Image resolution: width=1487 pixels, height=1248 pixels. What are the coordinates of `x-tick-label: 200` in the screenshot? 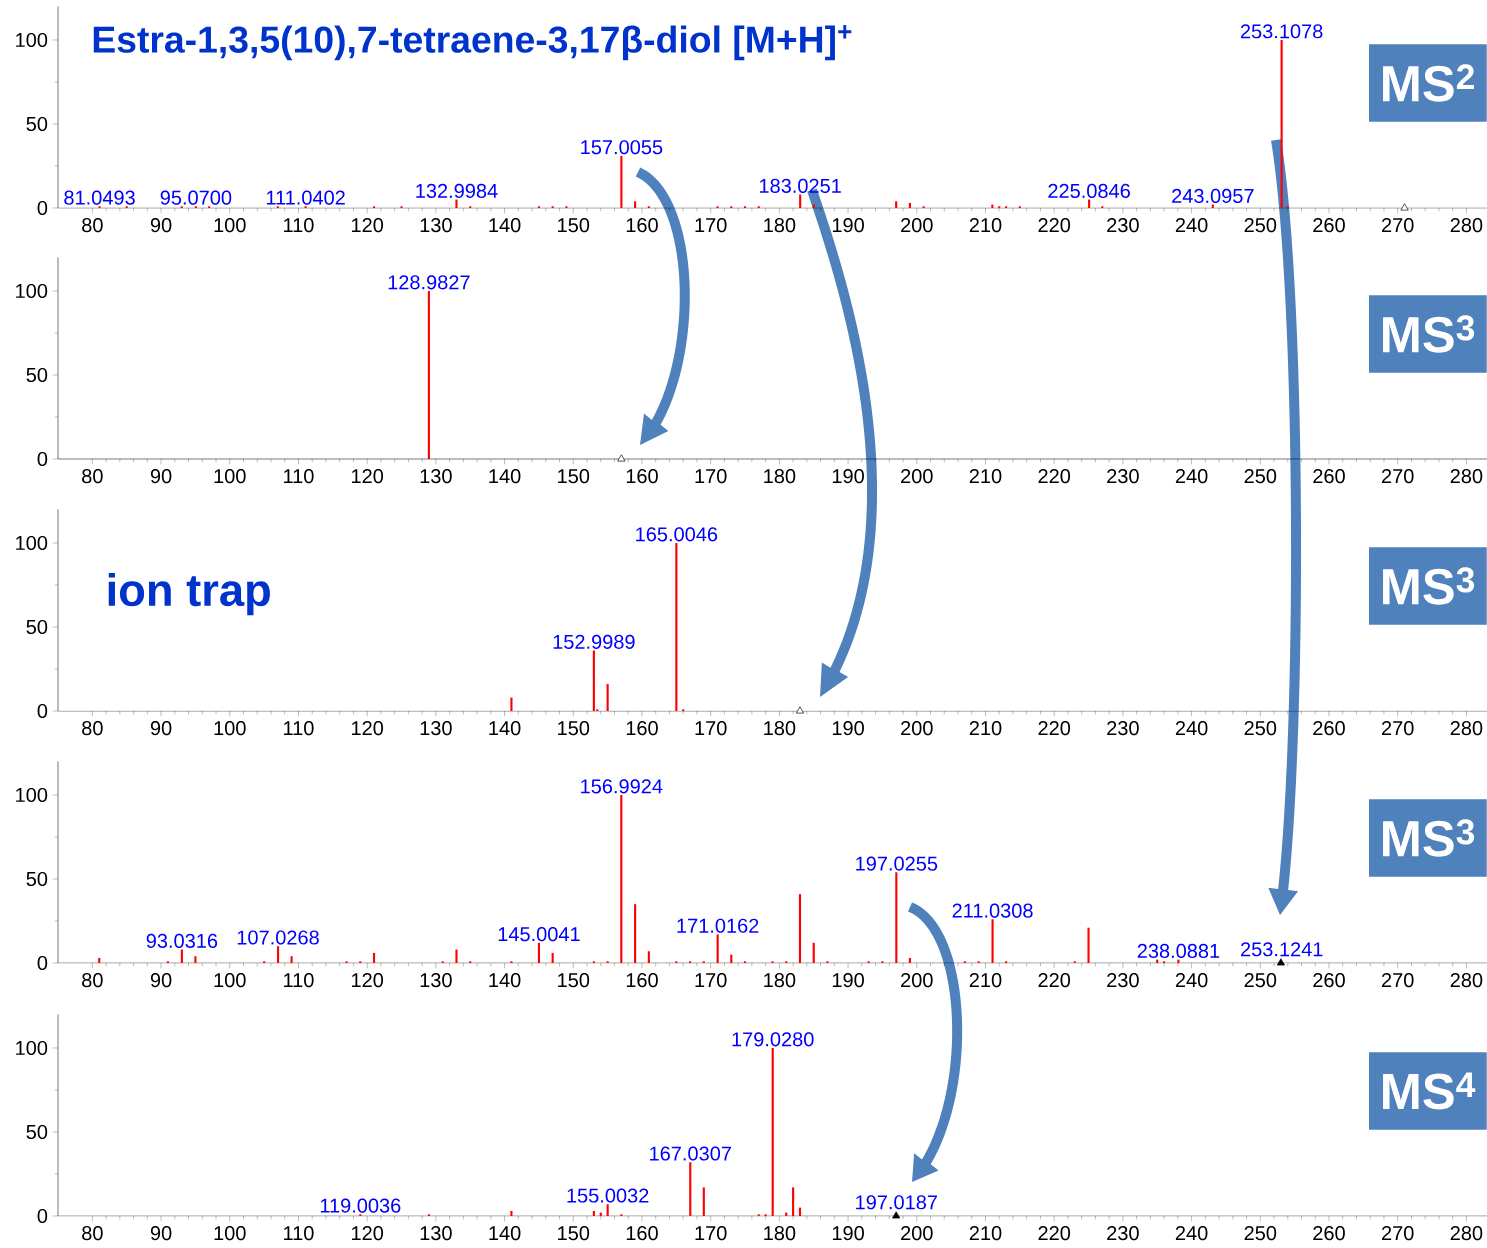 It's located at (917, 728).